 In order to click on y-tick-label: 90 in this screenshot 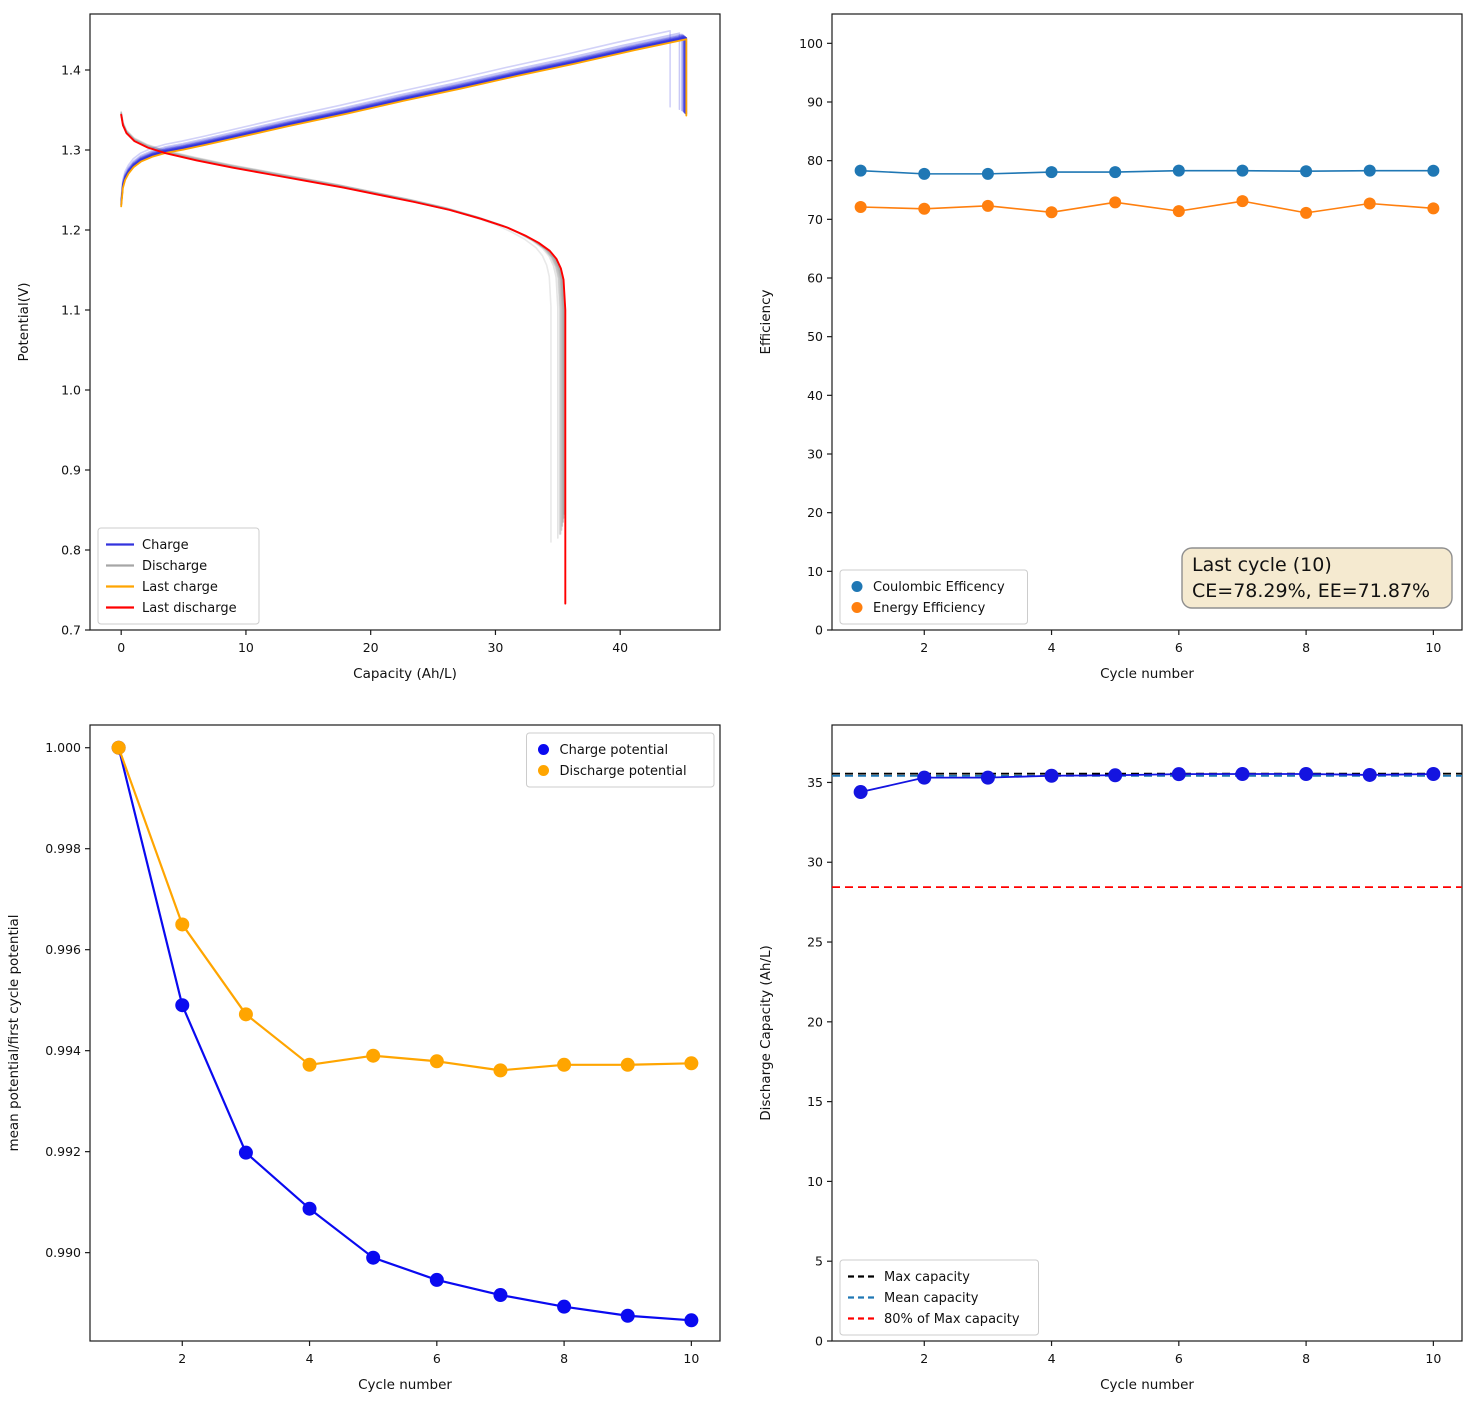, I will do `click(815, 102)`.